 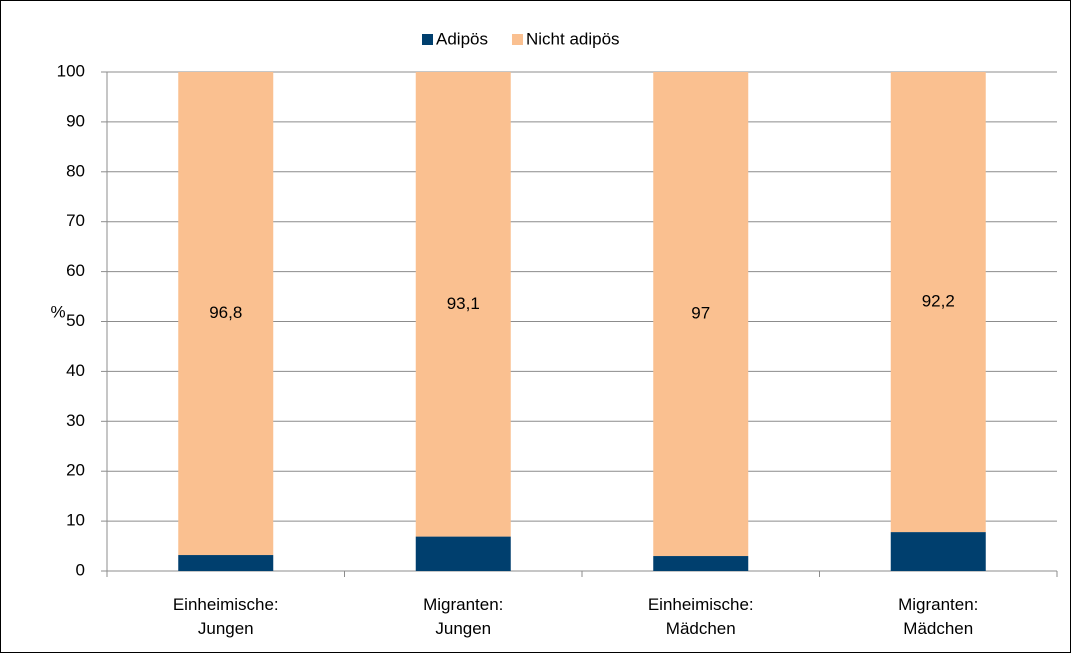 I want to click on data-label: 93,1, so click(x=463, y=303).